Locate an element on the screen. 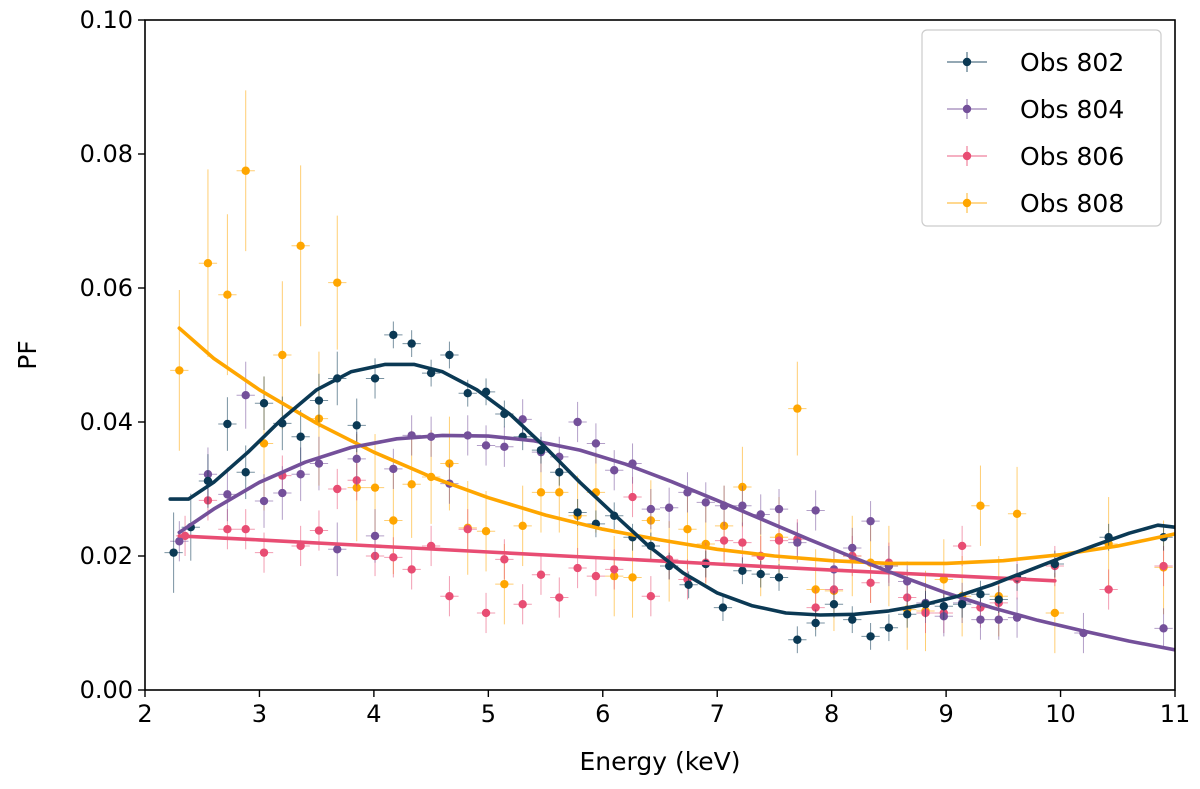  legend-entry: Obs 806 is located at coordinates (1035, 156).